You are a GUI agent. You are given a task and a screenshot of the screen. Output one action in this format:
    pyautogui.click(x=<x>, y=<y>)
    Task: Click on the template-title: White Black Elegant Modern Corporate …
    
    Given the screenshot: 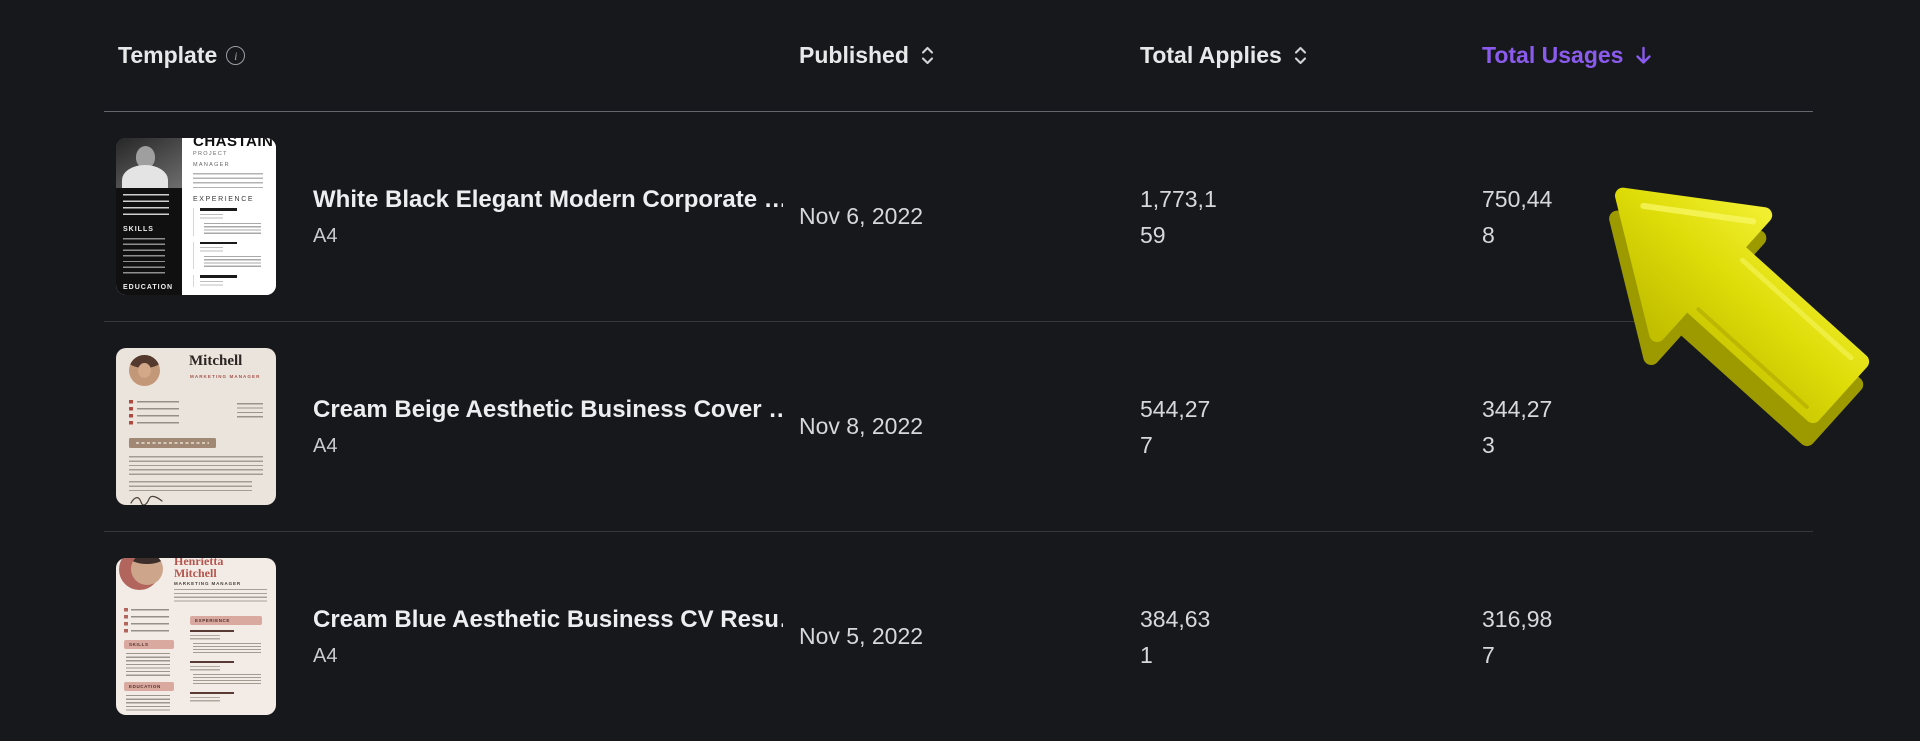 What is the action you would take?
    pyautogui.click(x=548, y=199)
    